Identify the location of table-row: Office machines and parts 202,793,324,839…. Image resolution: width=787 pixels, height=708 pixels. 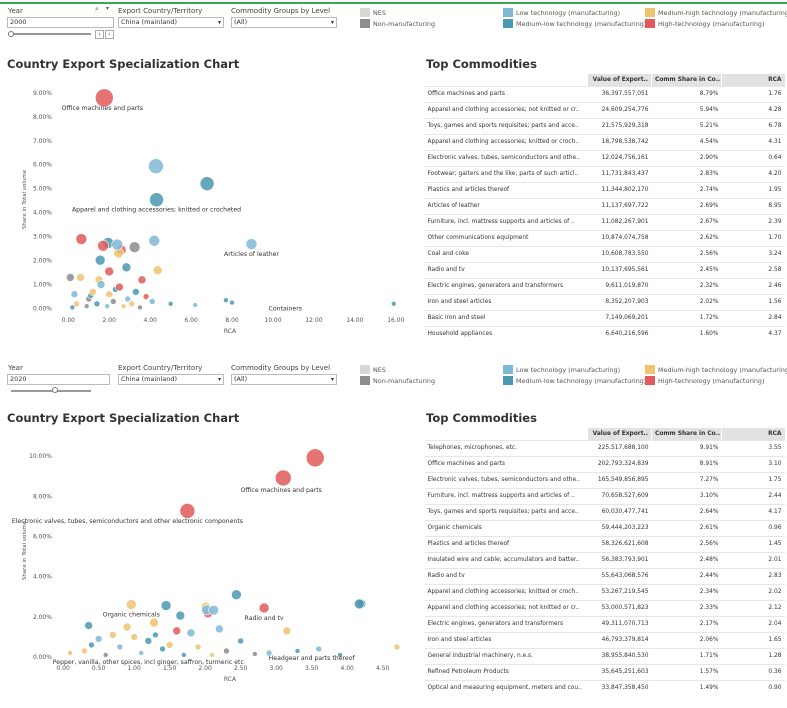
(604, 463).